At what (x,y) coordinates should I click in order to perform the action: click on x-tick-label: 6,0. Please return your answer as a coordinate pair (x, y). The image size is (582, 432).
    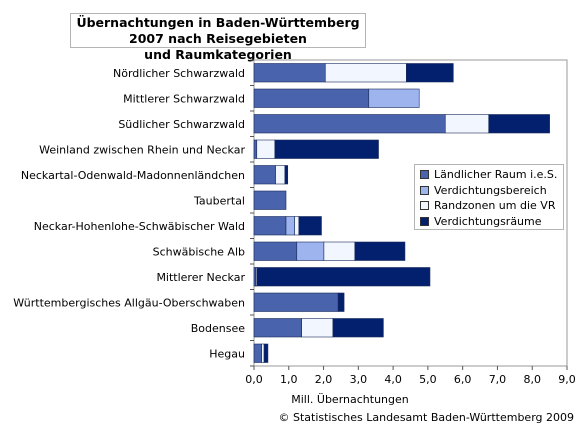
    Looking at the image, I should click on (463, 379).